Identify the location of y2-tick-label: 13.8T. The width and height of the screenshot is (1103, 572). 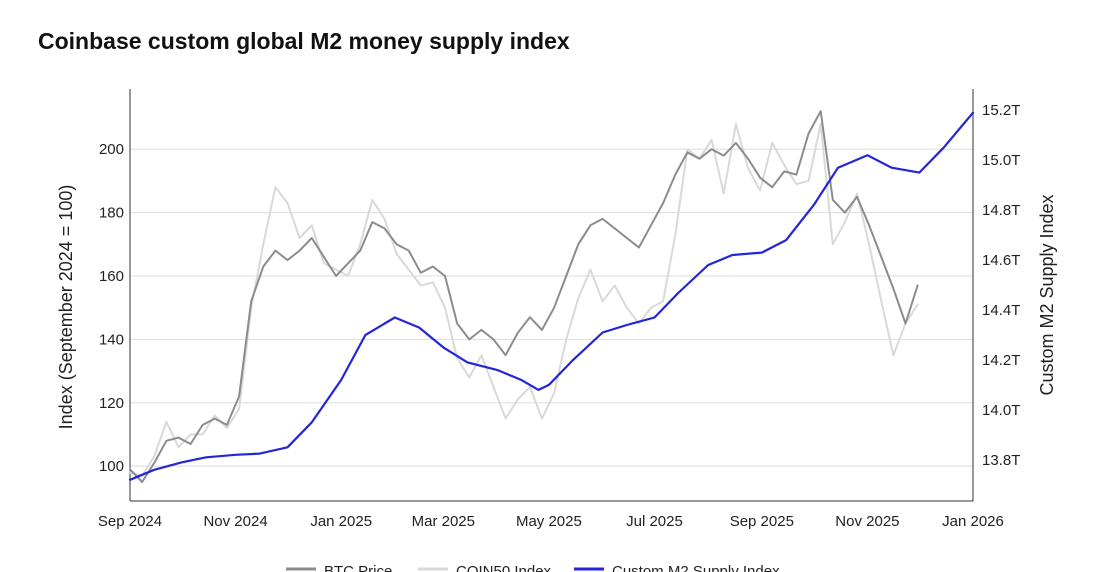
(1001, 460).